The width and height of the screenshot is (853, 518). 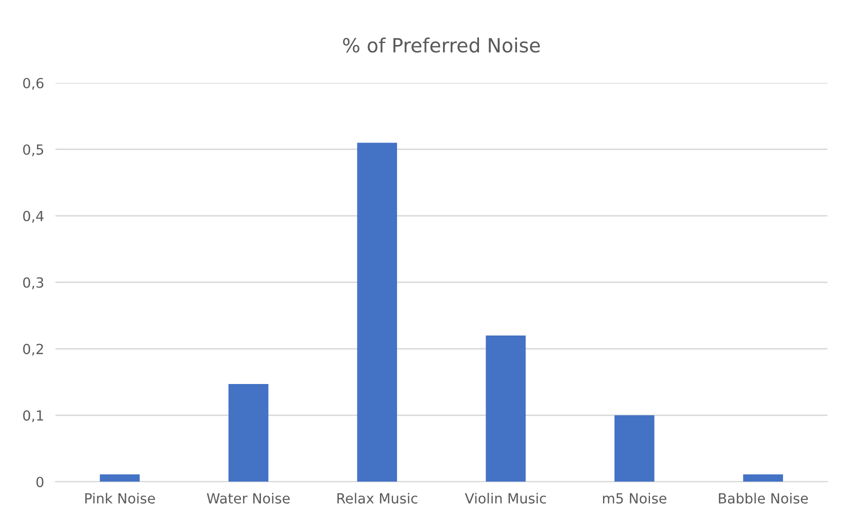 I want to click on chart-title: % of Preferred Noise, so click(x=441, y=45).